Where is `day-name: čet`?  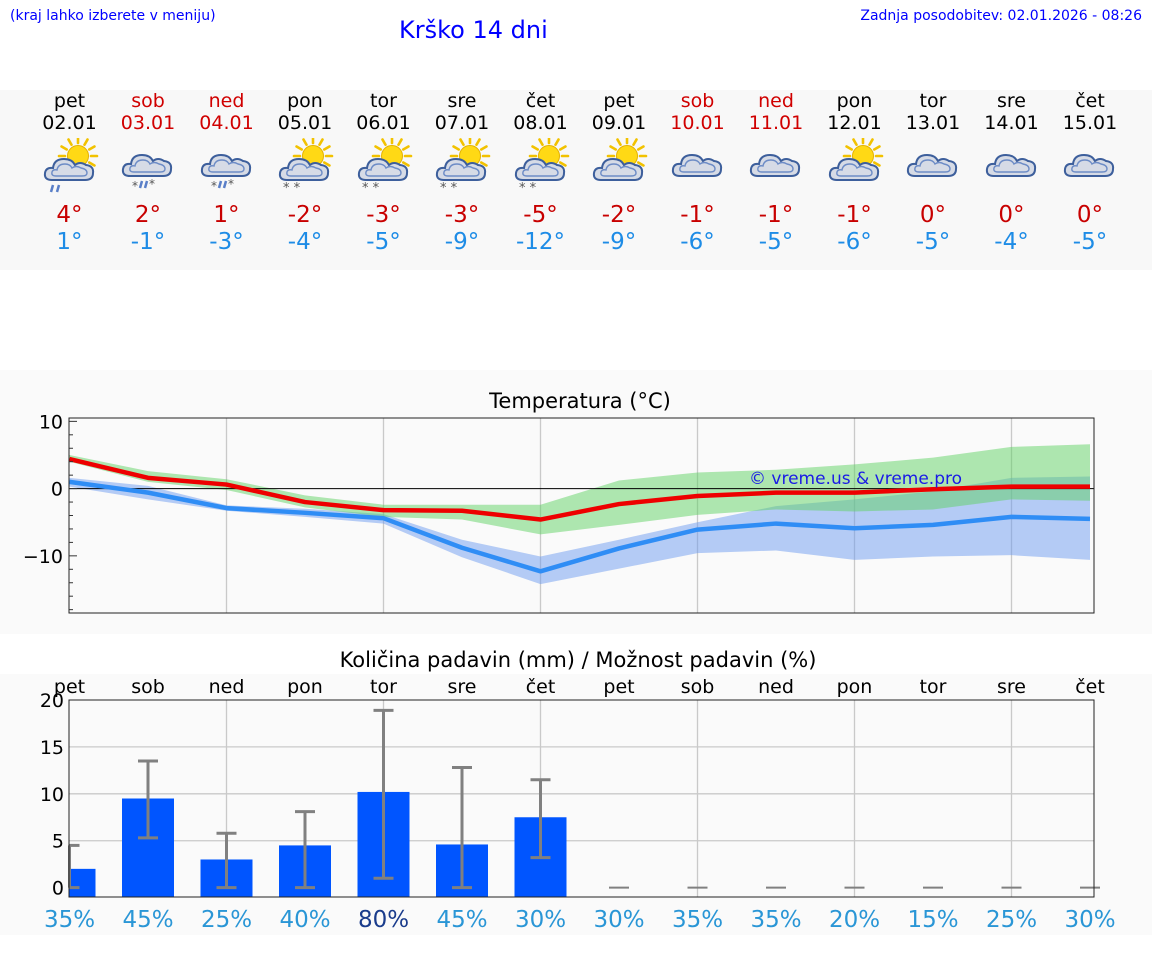
day-name: čet is located at coordinates (1090, 101).